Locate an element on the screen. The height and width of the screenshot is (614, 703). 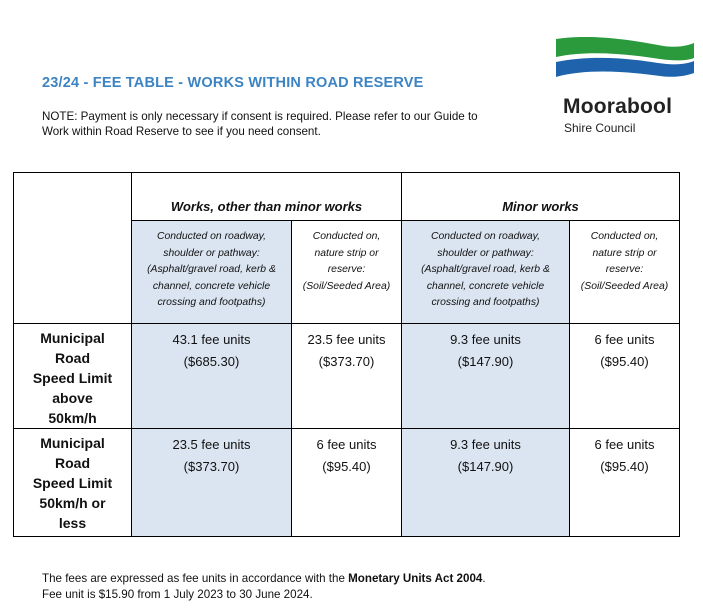
group-header-minor-works: Minor works is located at coordinates (540, 196).